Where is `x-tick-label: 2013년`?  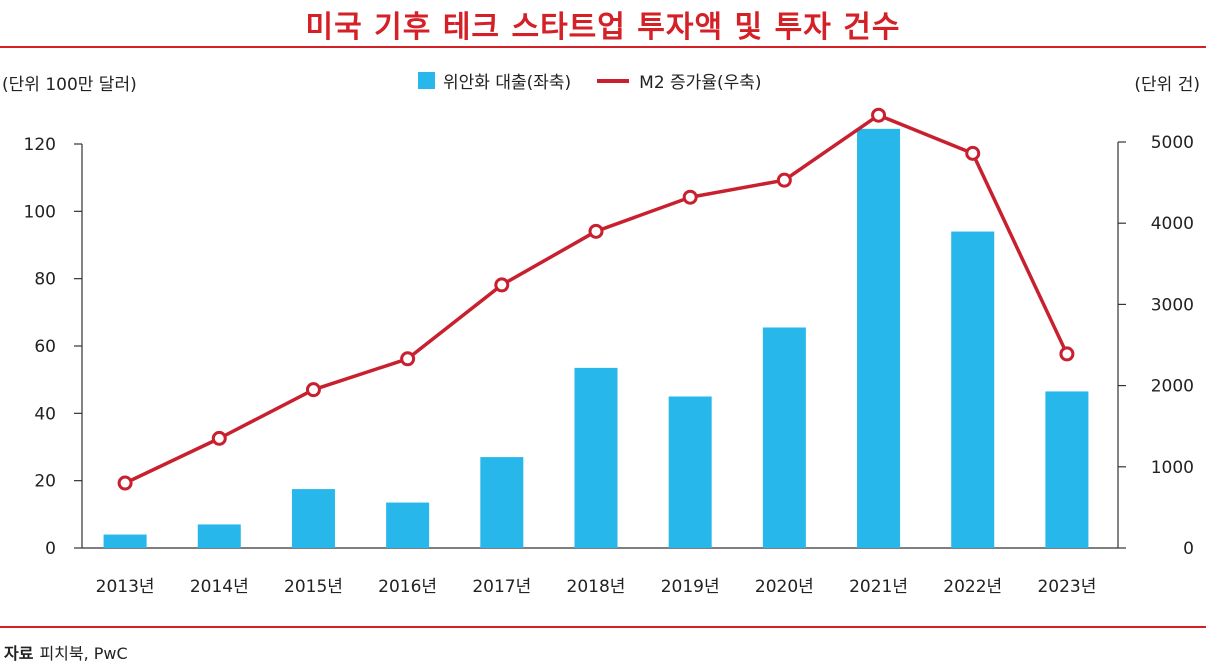 x-tick-label: 2013년 is located at coordinates (125, 587).